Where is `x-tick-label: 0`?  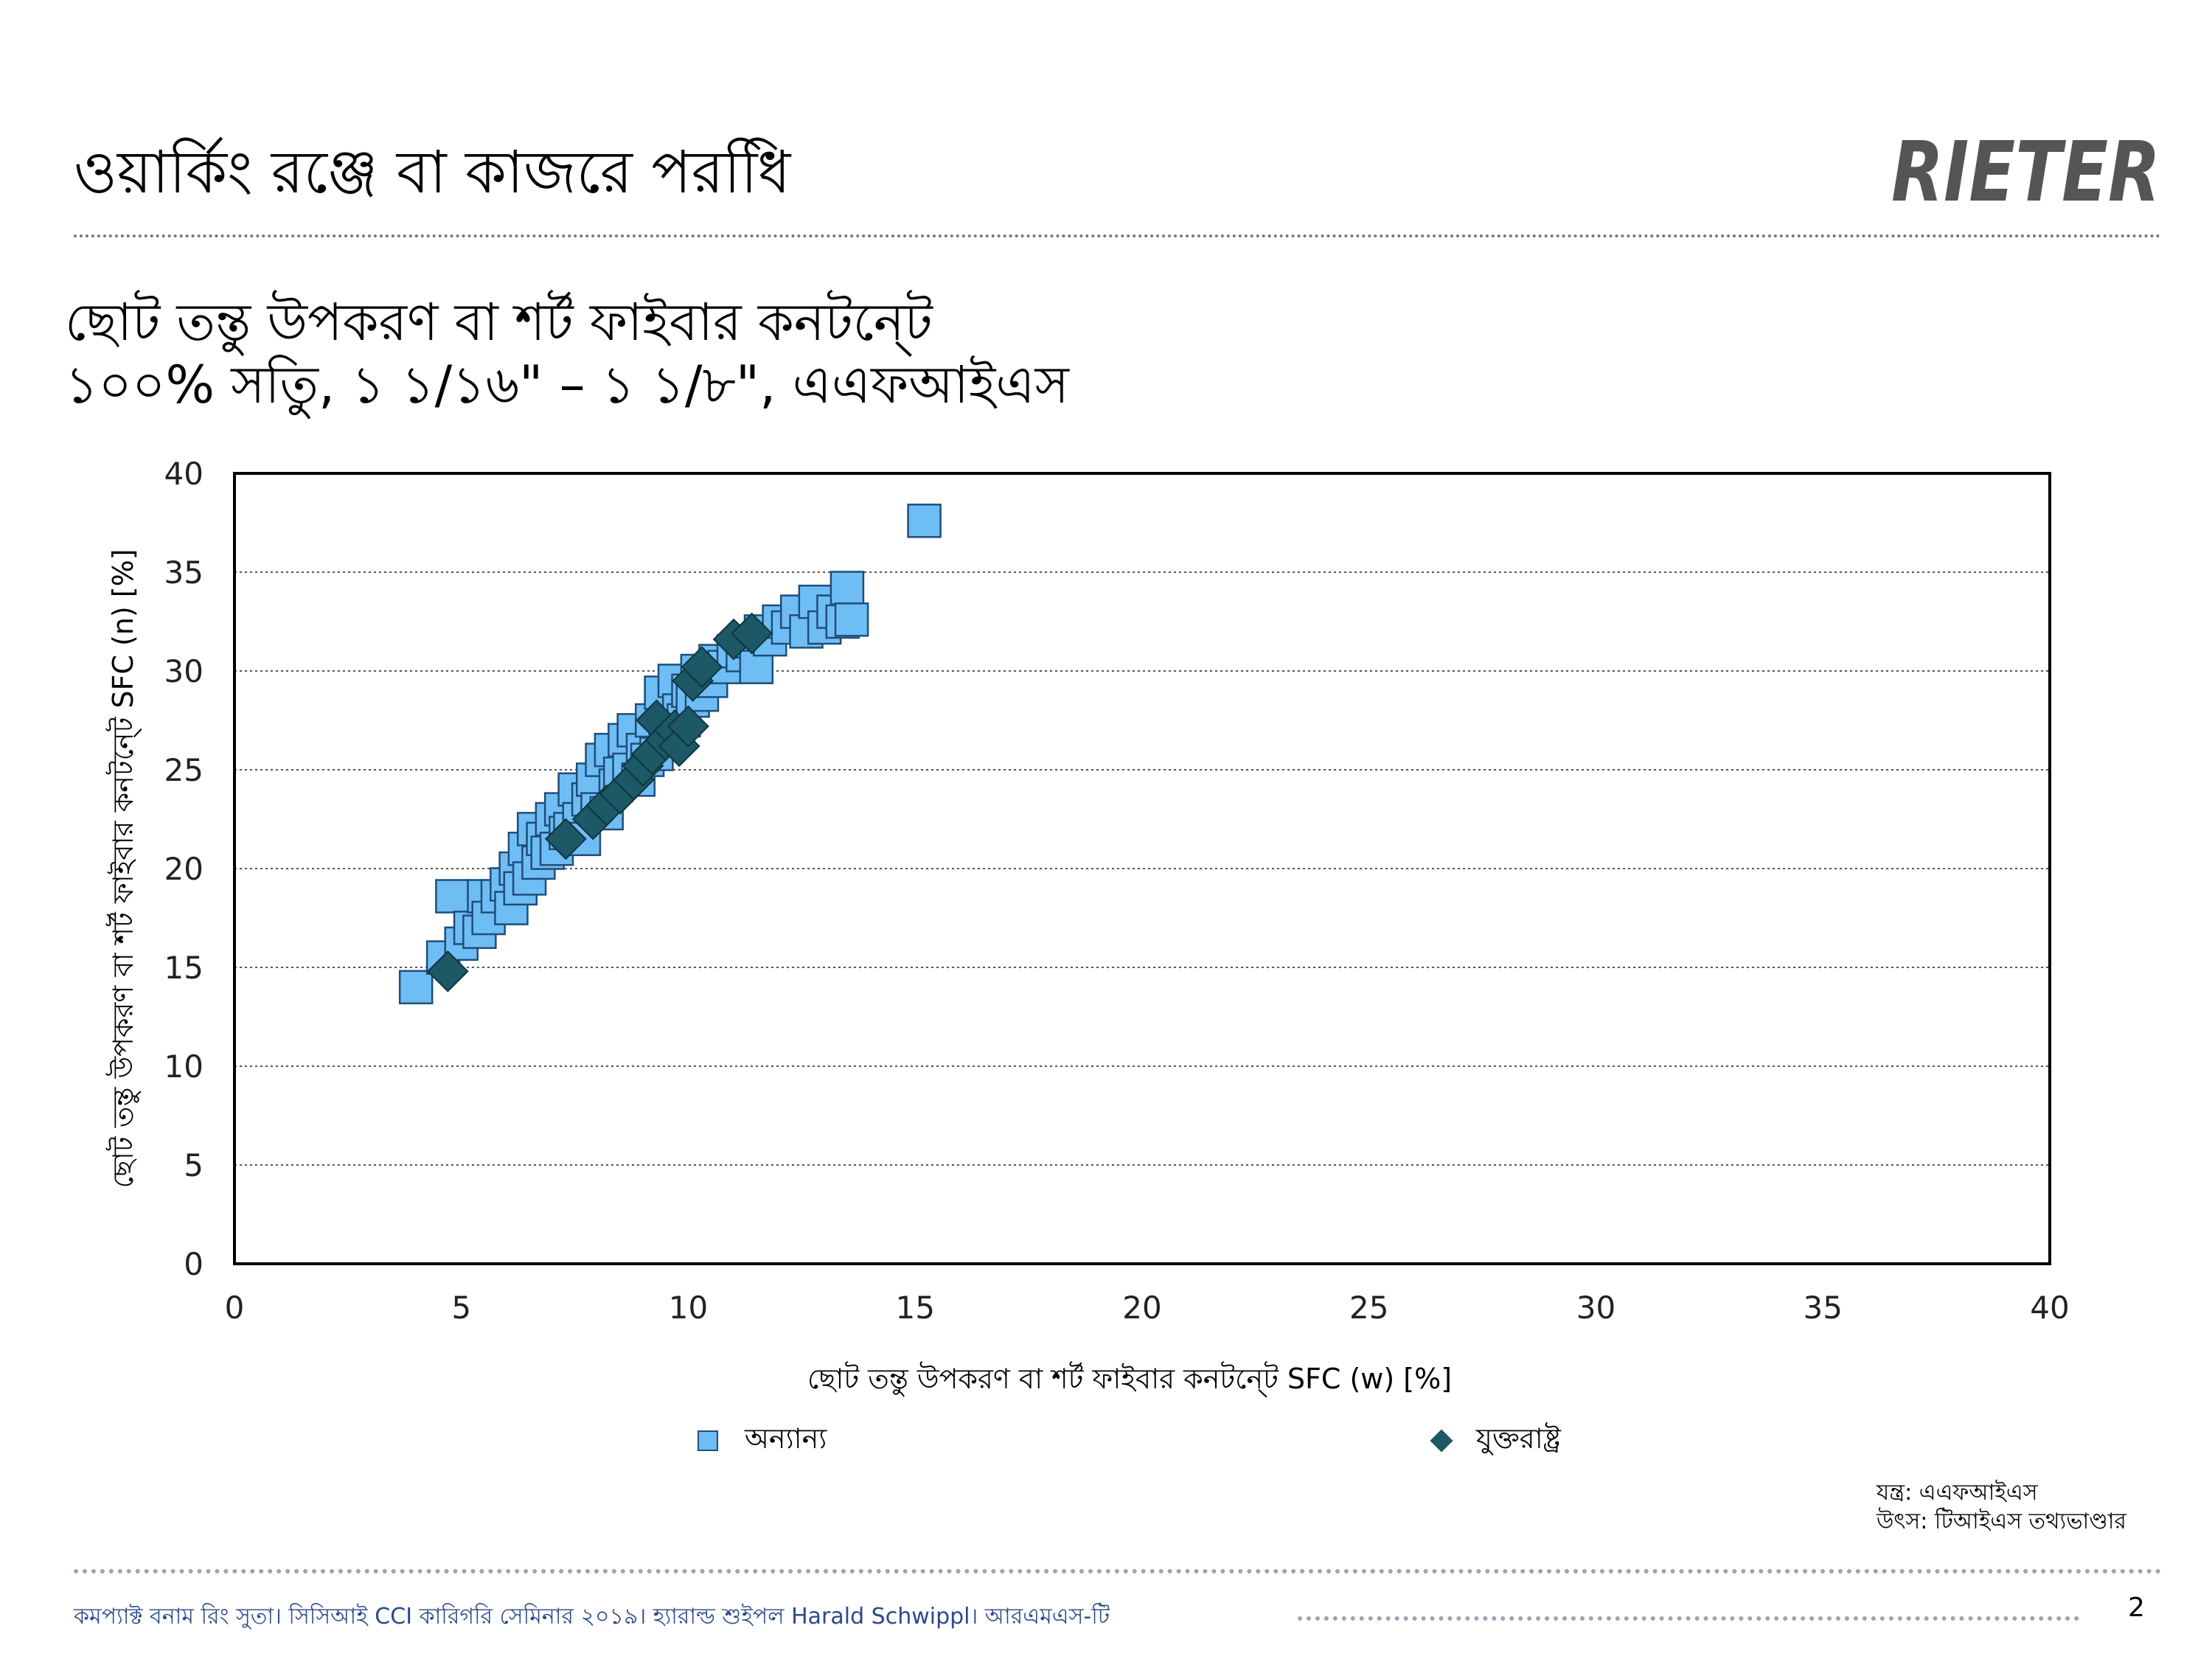
x-tick-label: 0 is located at coordinates (235, 1308).